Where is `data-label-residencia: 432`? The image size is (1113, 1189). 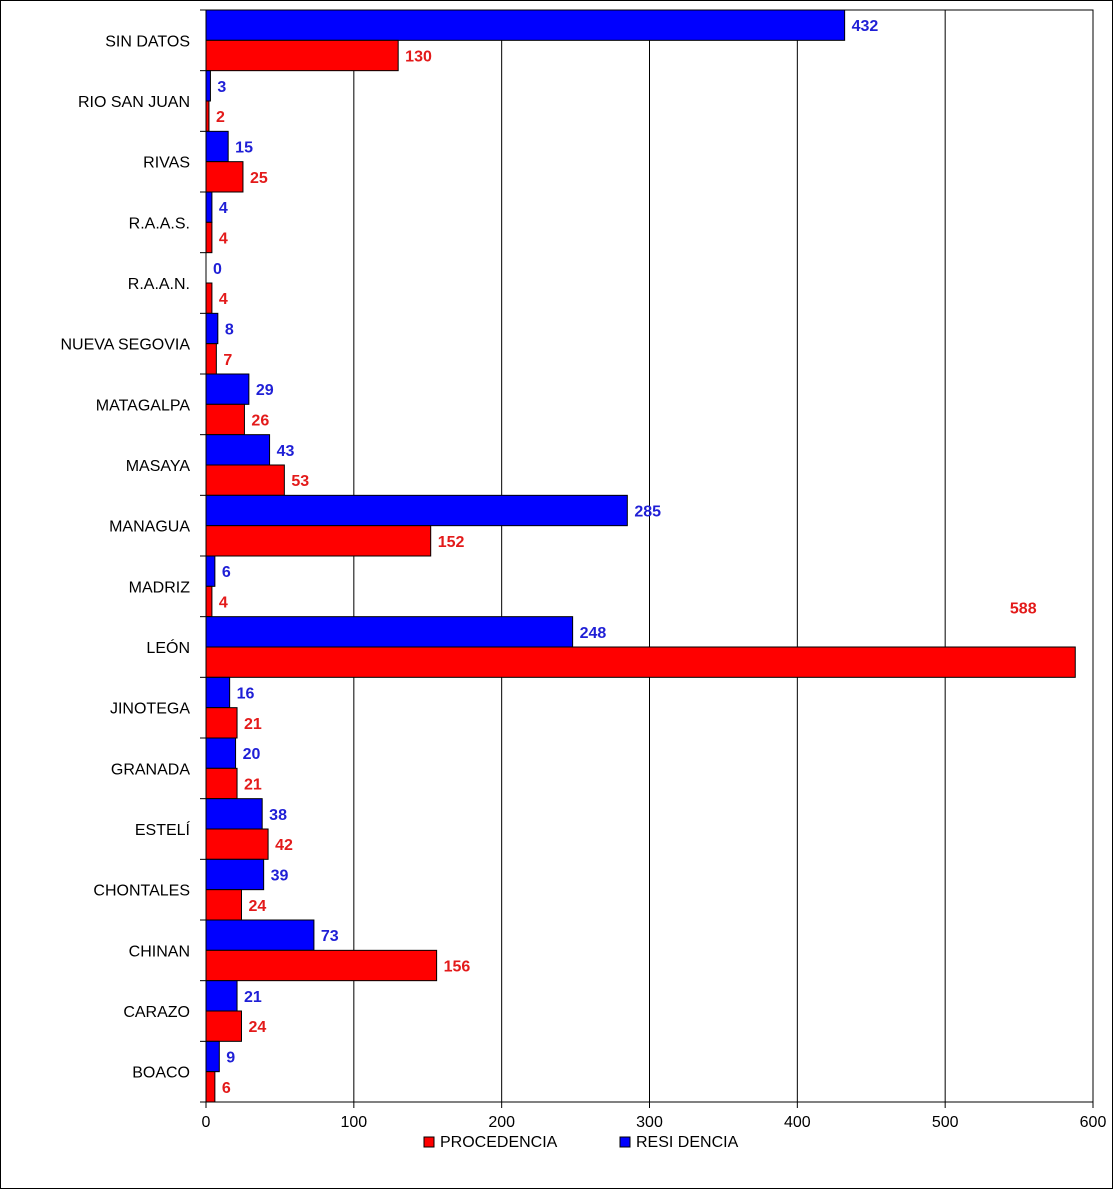
data-label-residencia: 432 is located at coordinates (865, 26).